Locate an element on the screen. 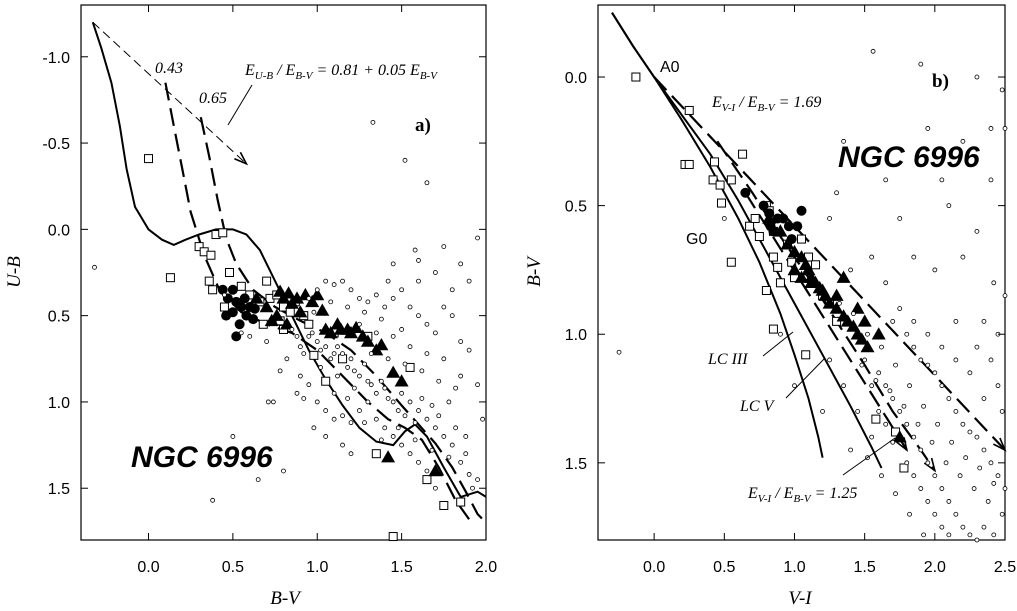 This screenshot has height=611, width=1017. arrowhead is located at coordinates (241, 158).